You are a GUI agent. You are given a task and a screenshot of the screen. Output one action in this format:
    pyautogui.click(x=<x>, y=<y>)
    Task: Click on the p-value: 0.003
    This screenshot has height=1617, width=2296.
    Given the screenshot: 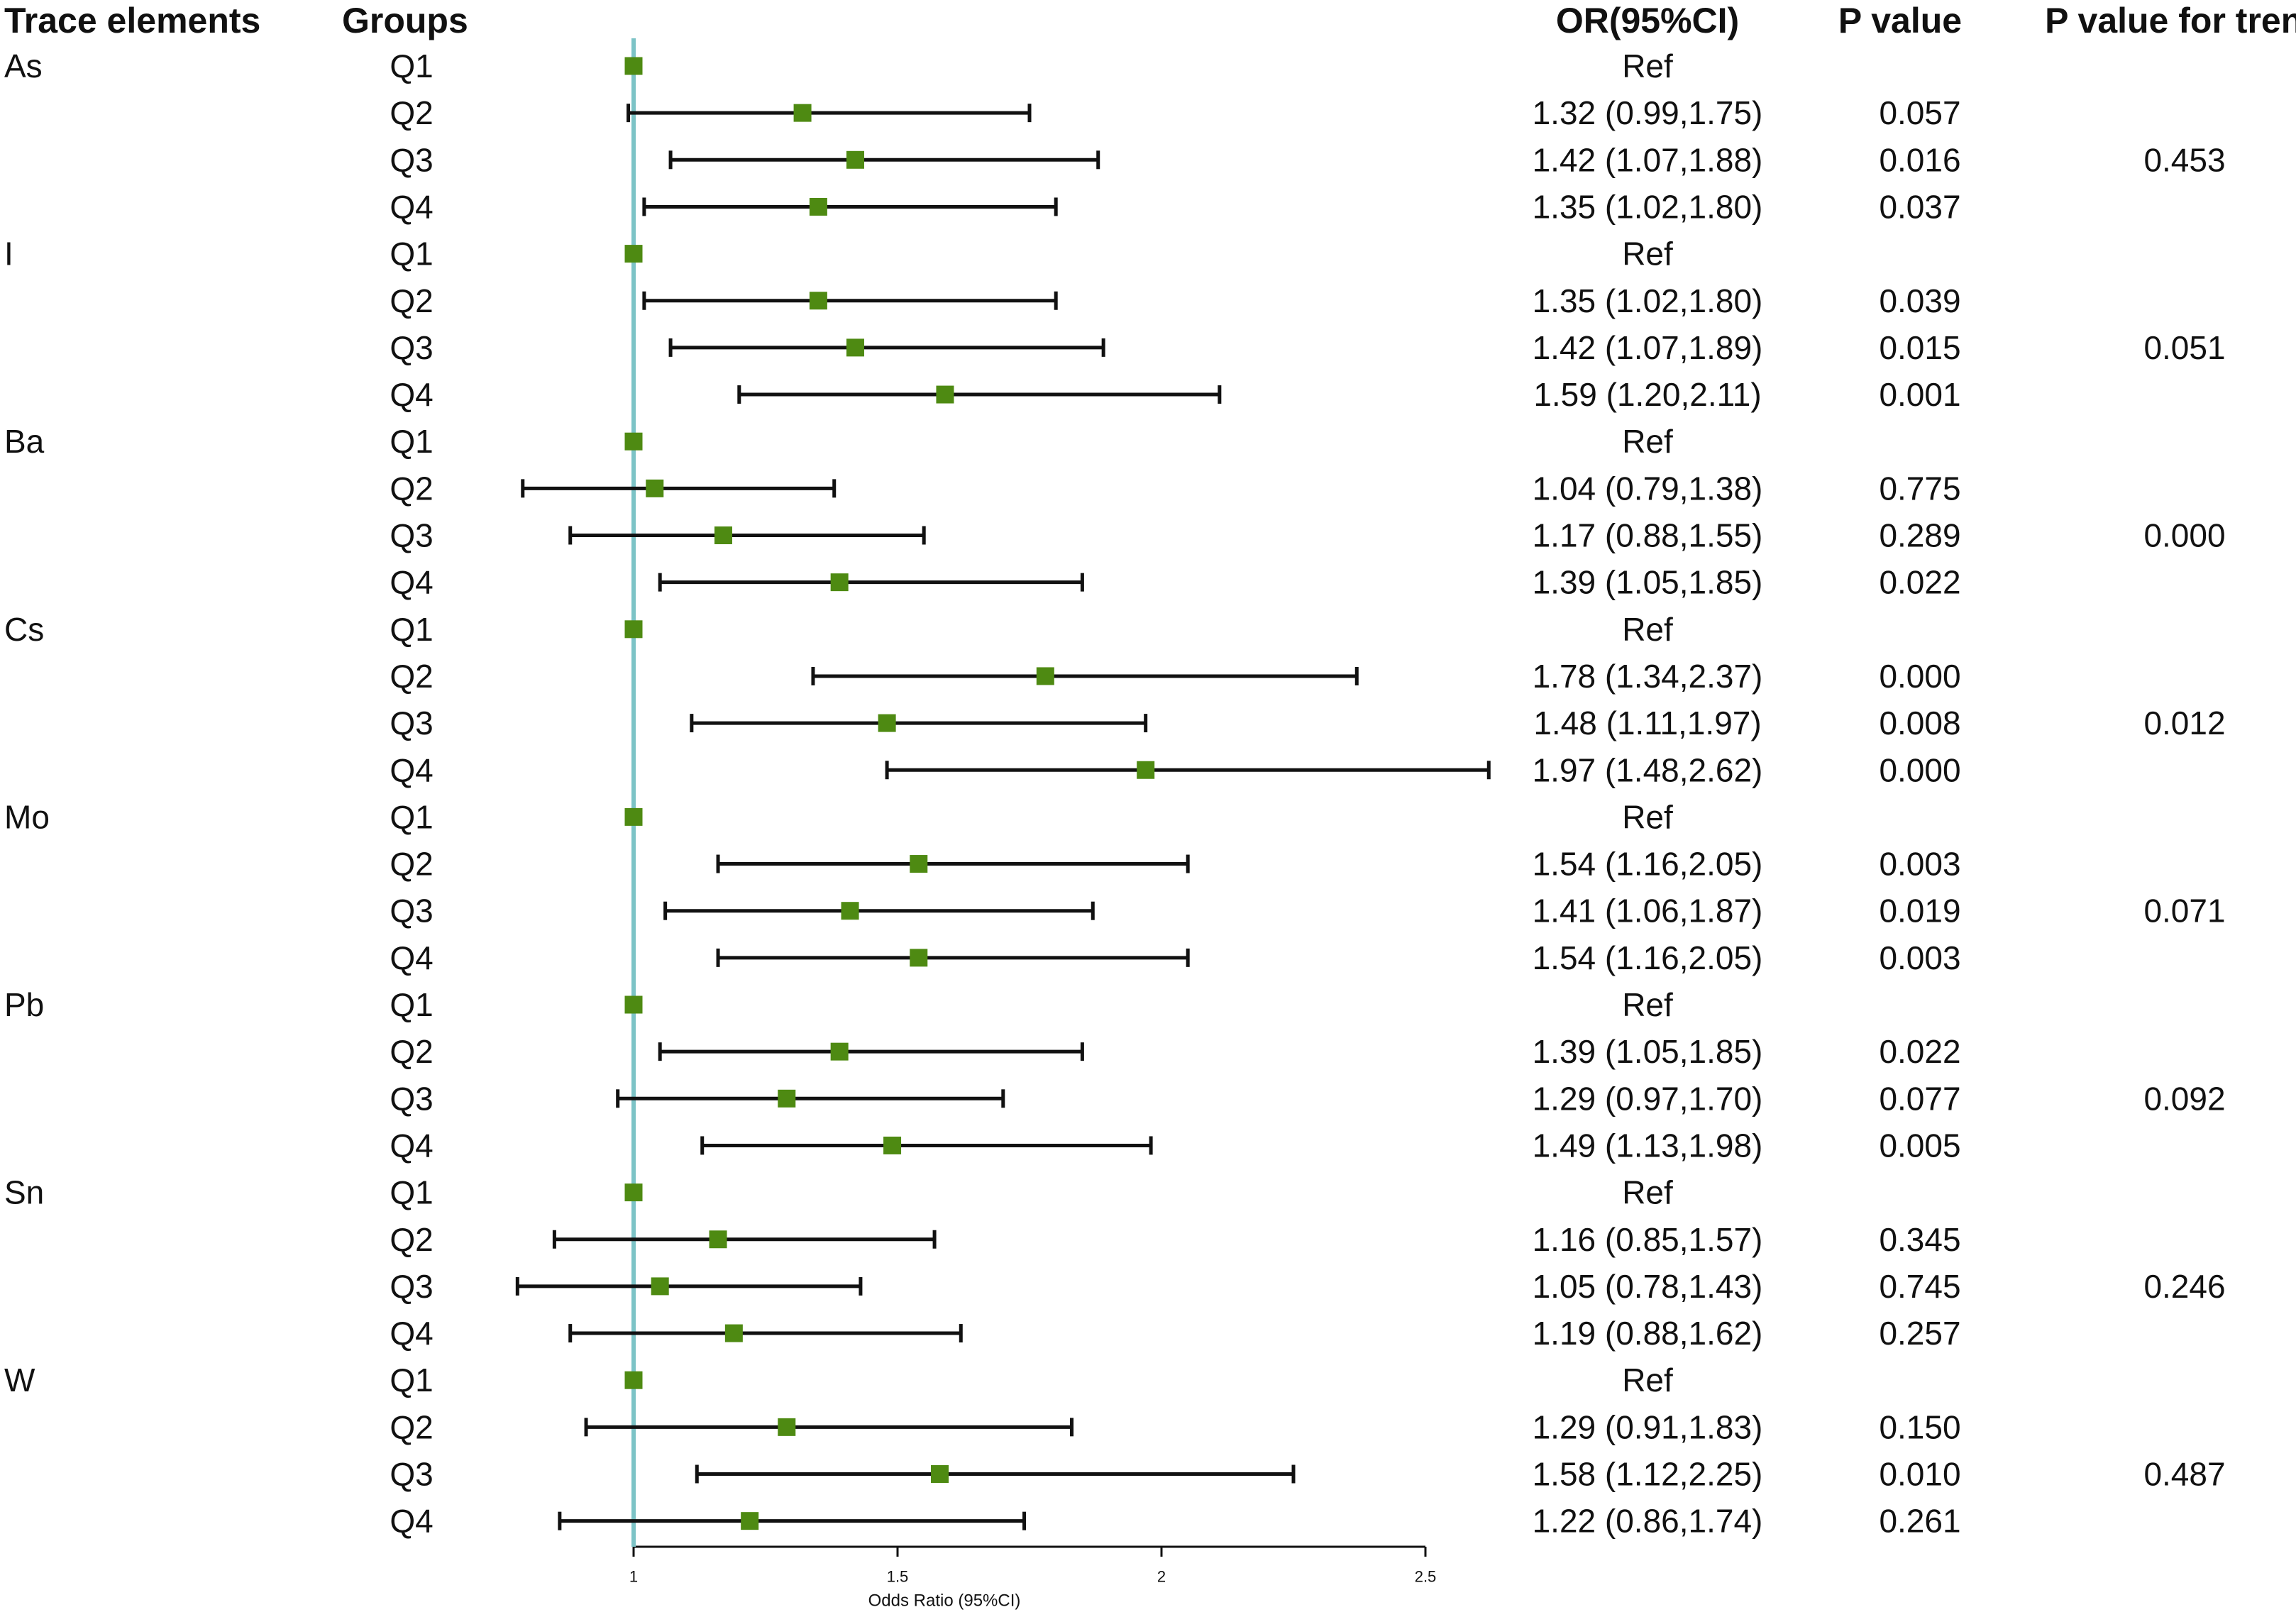 What is the action you would take?
    pyautogui.click(x=1920, y=865)
    